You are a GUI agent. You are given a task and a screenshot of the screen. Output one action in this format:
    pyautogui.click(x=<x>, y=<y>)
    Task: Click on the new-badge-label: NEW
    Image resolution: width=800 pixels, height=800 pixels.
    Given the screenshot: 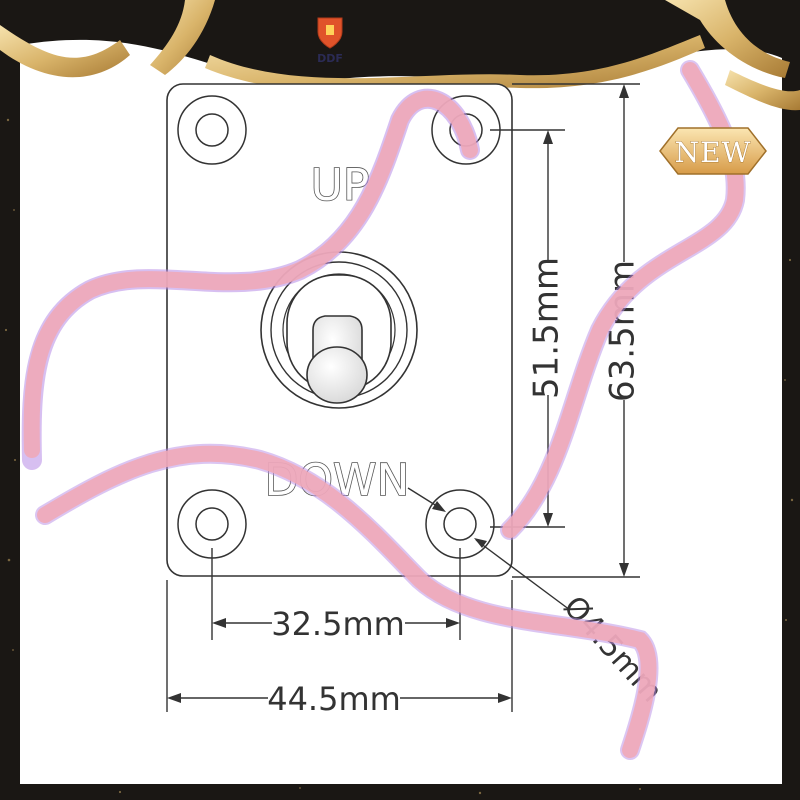 What is the action you would take?
    pyautogui.click(x=713, y=152)
    